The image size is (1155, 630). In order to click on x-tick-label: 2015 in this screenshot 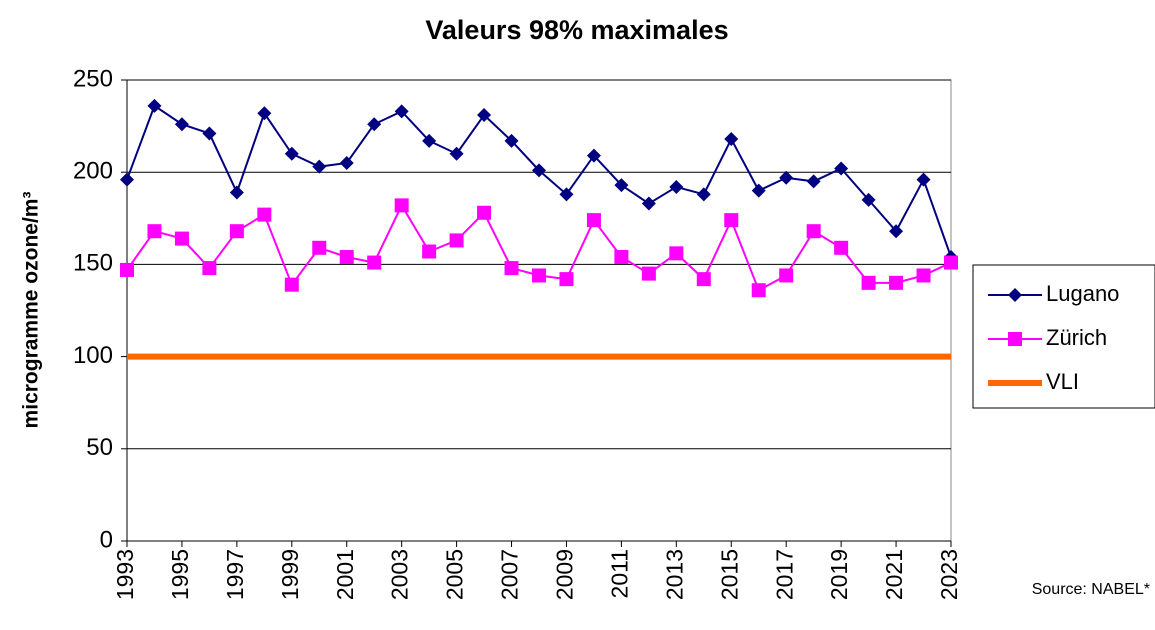, I will do `click(729, 574)`.